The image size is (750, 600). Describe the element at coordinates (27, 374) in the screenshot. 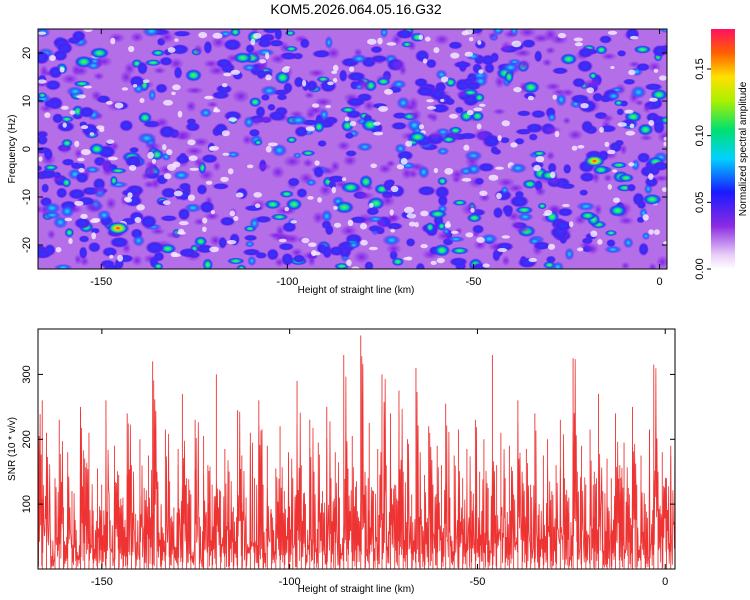

I see `y-tick-label: 300` at that location.